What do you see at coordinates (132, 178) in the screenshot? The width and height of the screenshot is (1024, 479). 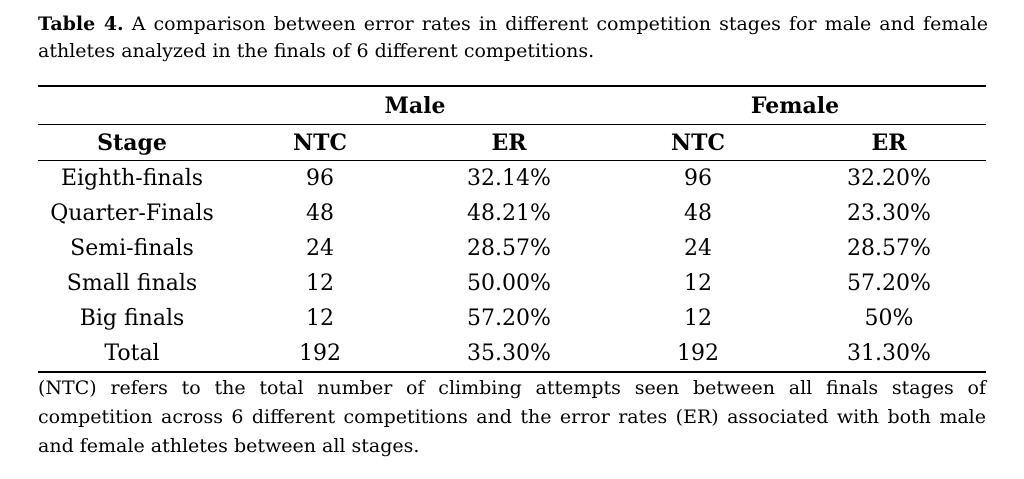 I see `table-cell: Eighth-finals` at bounding box center [132, 178].